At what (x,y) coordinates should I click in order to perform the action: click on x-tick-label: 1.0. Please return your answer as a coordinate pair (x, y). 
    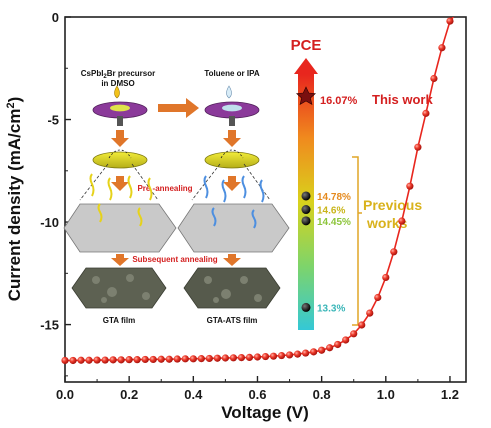
    Looking at the image, I should click on (386, 394).